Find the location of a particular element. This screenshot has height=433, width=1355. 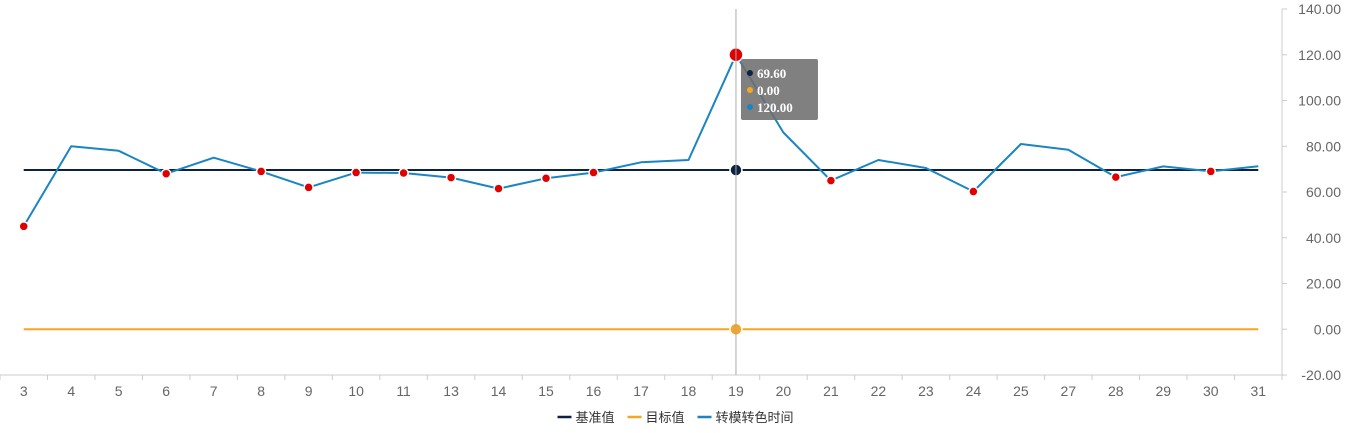

legend-label: 转模转色时间 is located at coordinates (755, 417).